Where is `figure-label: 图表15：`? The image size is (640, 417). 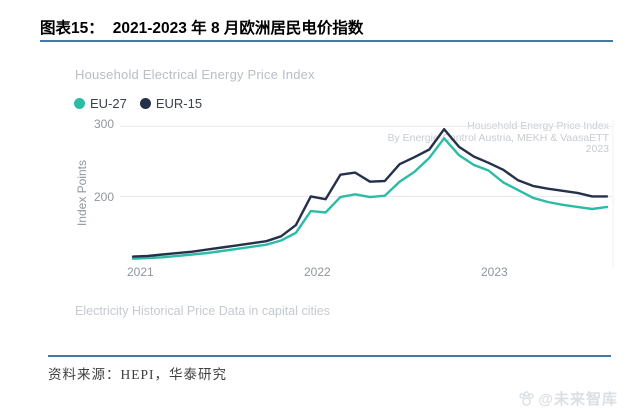
figure-label: 图表15： is located at coordinates (72, 28).